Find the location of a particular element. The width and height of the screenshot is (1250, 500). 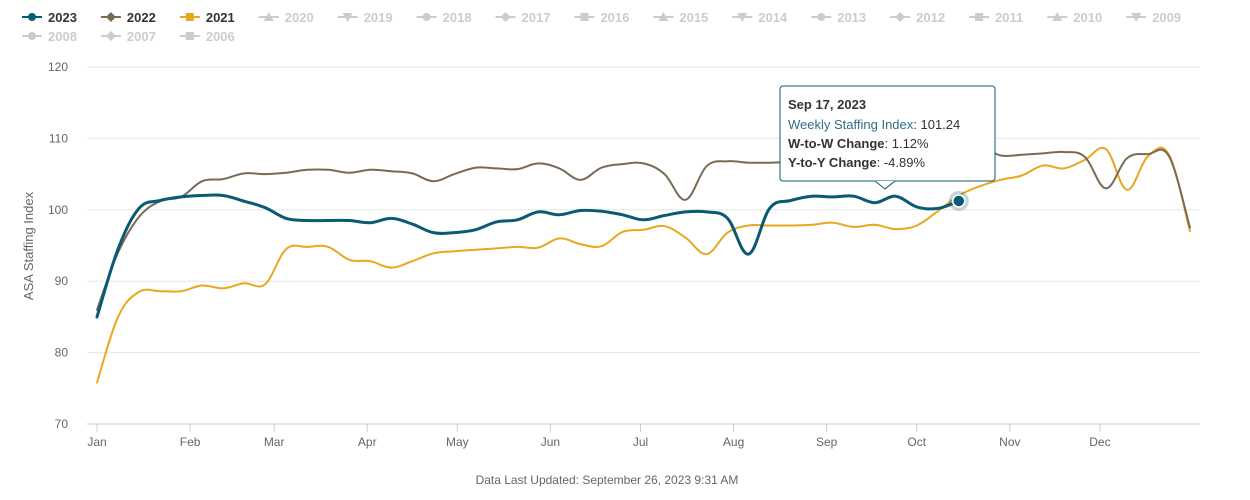

y-tick-label: 80 is located at coordinates (62, 353).